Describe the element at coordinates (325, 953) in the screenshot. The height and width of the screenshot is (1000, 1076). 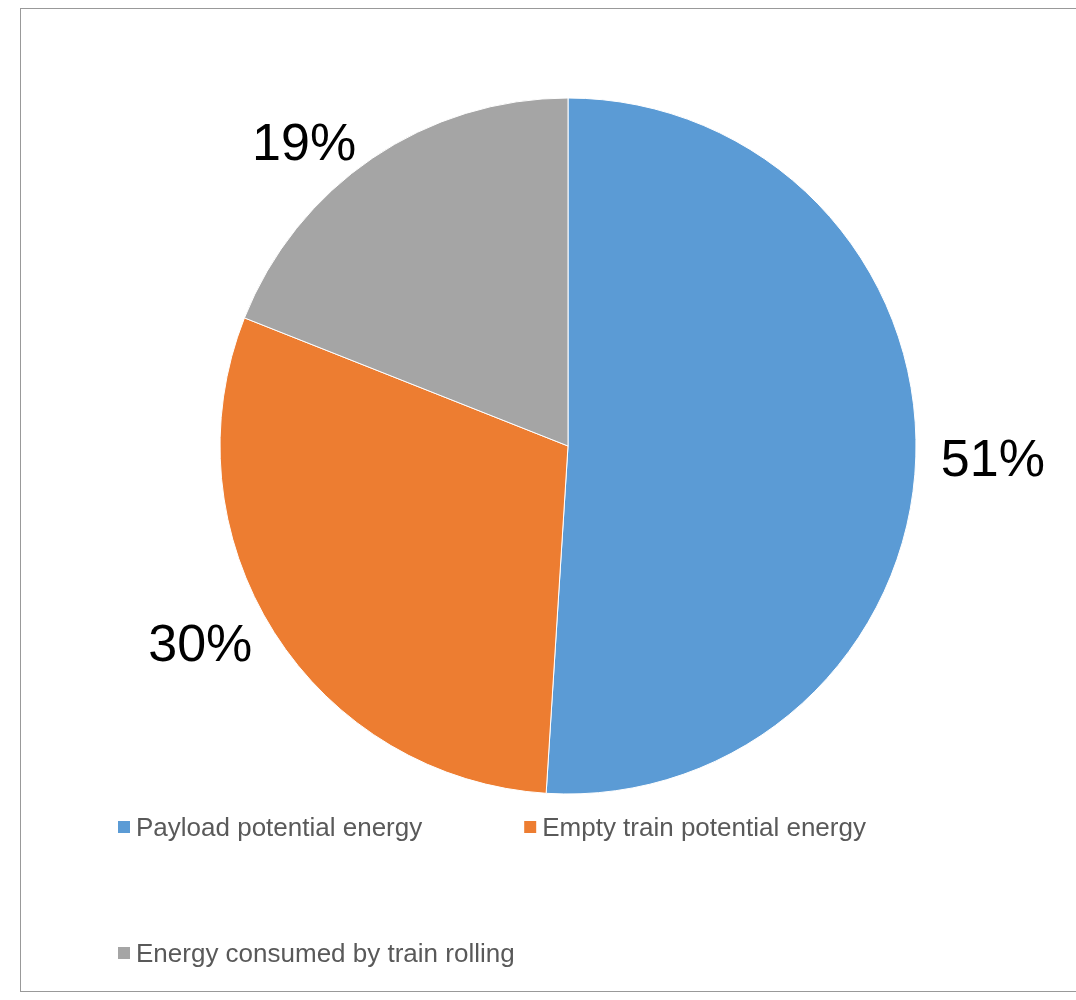
I see `legend-label: Energy consumed by train rolling` at that location.